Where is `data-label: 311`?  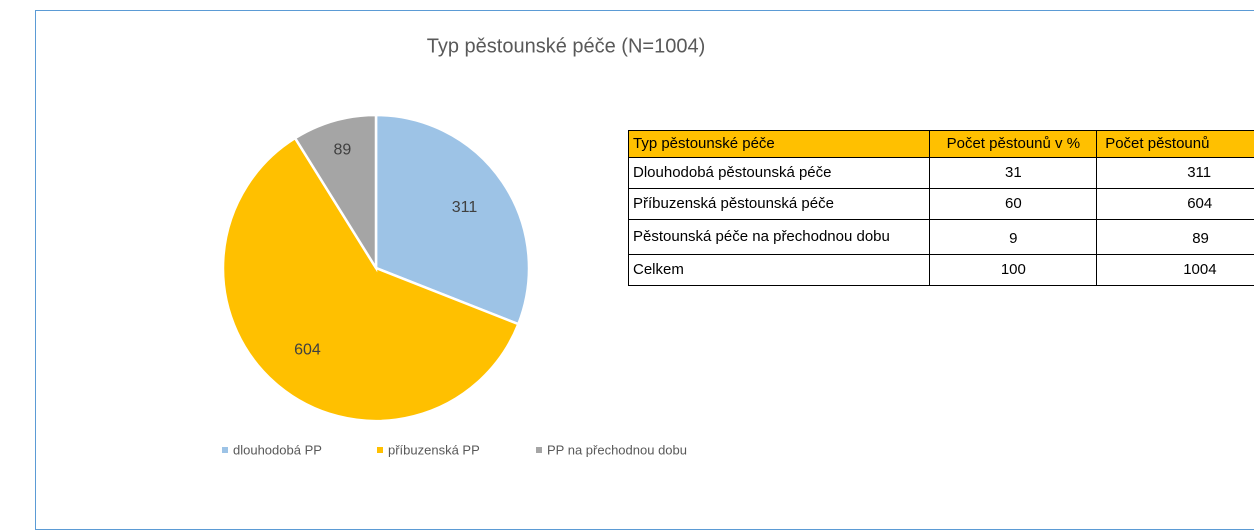 data-label: 311 is located at coordinates (465, 207).